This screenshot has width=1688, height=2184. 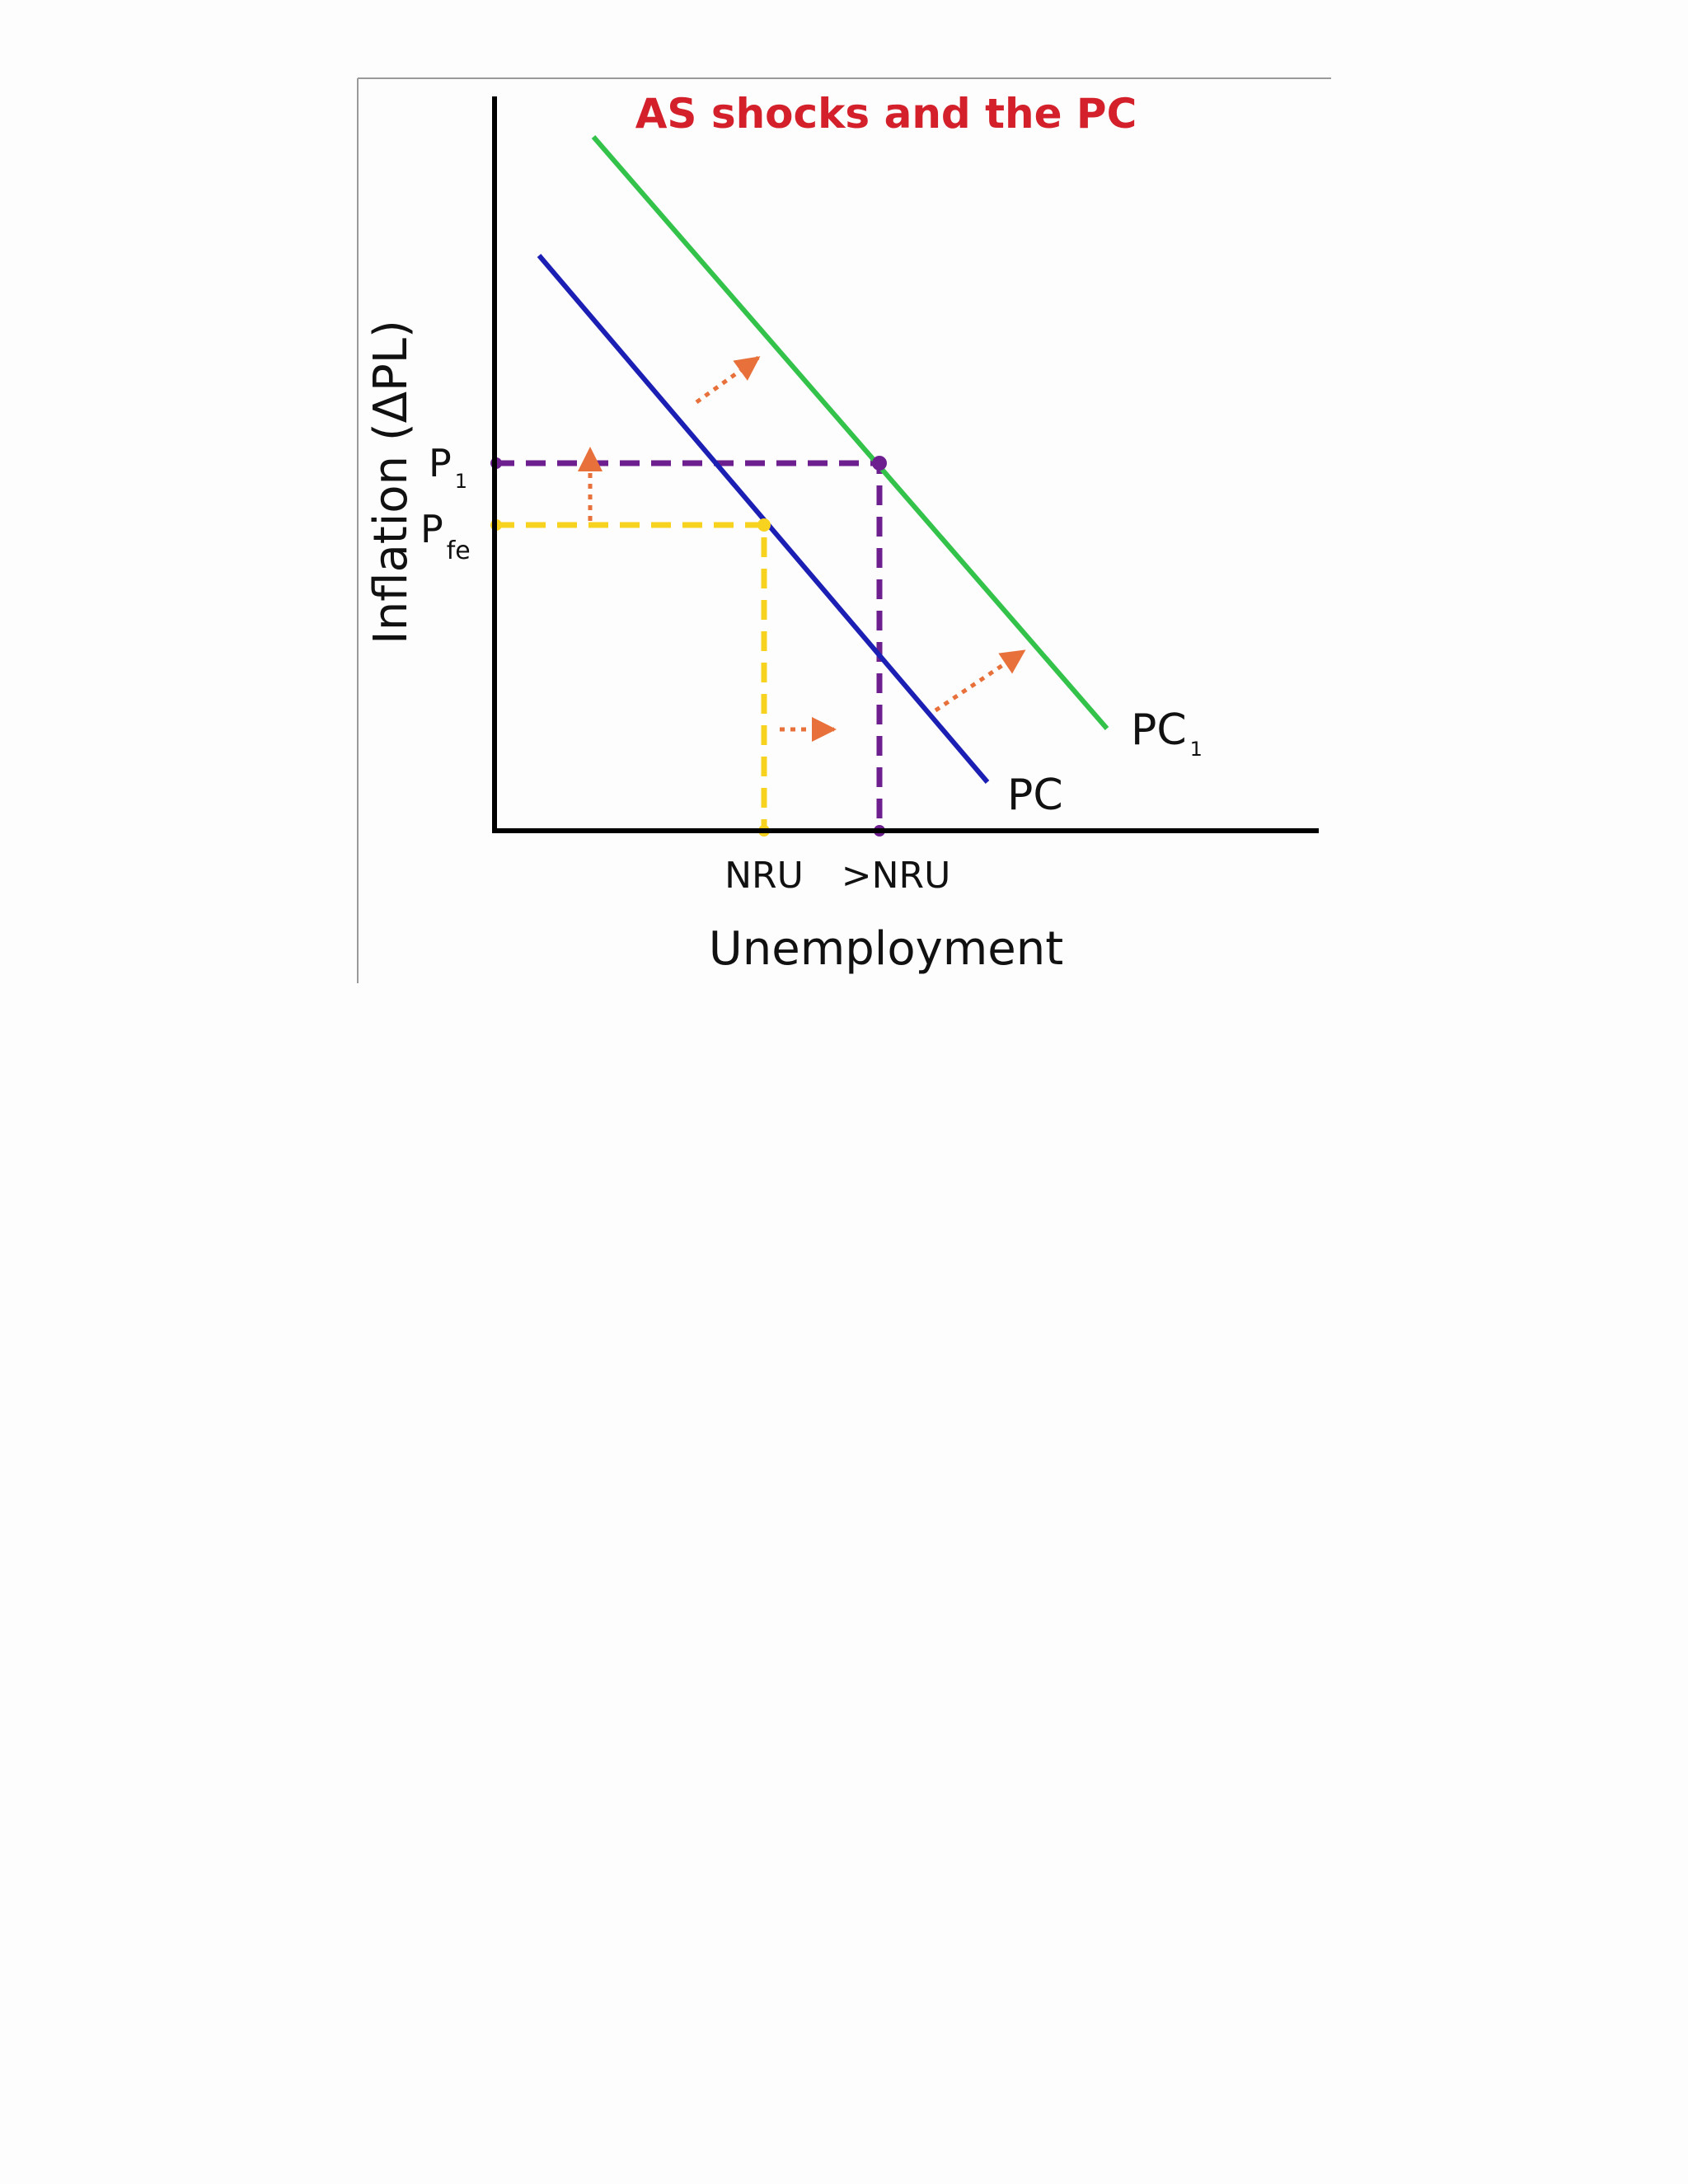 What do you see at coordinates (1035, 795) in the screenshot?
I see `series-label-pc: PC` at bounding box center [1035, 795].